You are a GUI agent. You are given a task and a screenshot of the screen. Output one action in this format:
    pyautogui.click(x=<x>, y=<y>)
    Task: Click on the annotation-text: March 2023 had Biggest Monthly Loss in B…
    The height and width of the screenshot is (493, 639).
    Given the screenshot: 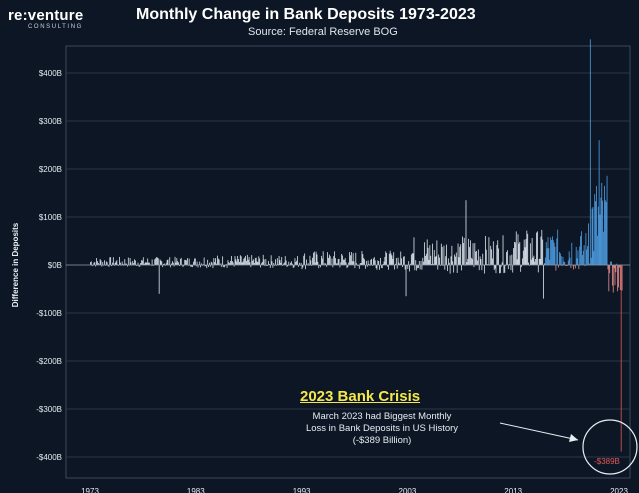 What is the action you would take?
    pyautogui.click(x=382, y=429)
    